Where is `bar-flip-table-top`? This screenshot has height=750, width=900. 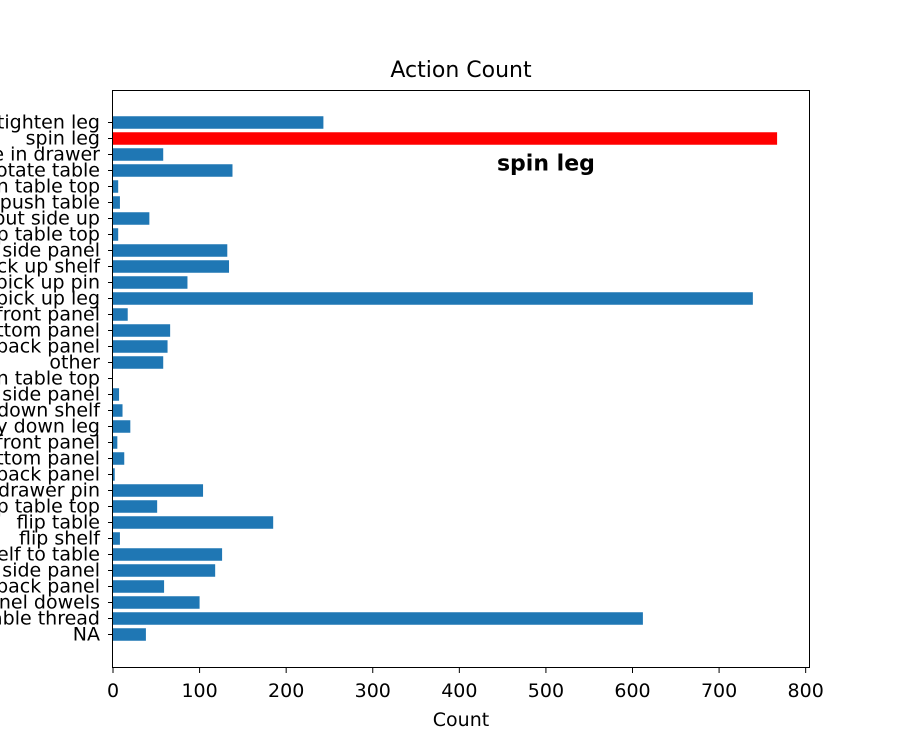 bar-flip-table-top is located at coordinates (135, 506).